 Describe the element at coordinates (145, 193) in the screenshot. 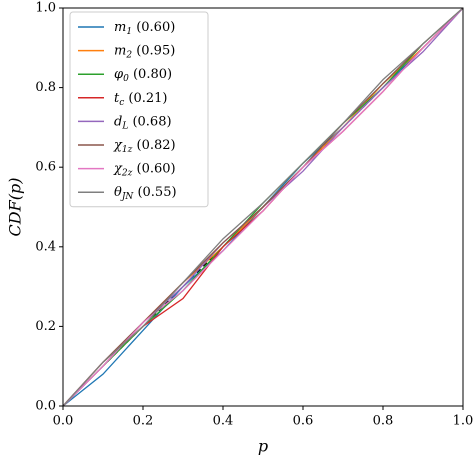

I see `legend-label: θJN (0.55)` at that location.